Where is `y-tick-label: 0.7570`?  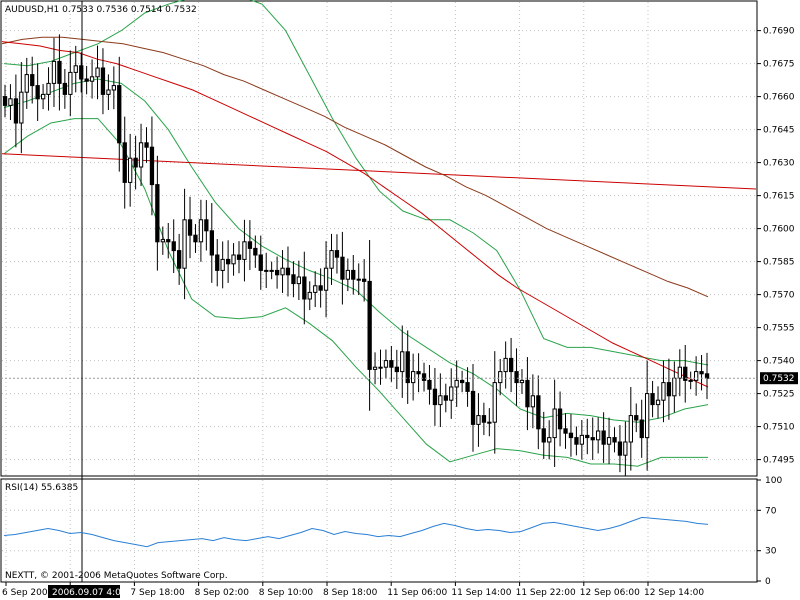 y-tick-label: 0.7570 is located at coordinates (779, 296).